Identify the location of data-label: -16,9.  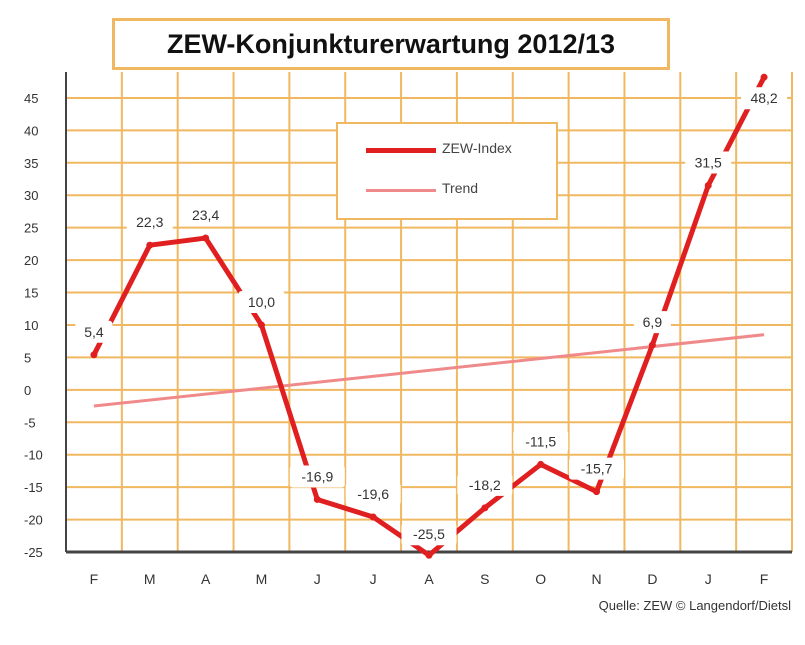
(317, 476).